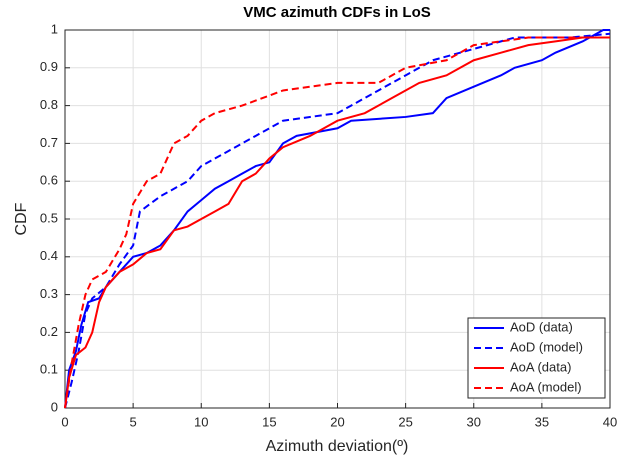 The height and width of the screenshot is (458, 633). I want to click on x-tick-label: 20, so click(337, 421).